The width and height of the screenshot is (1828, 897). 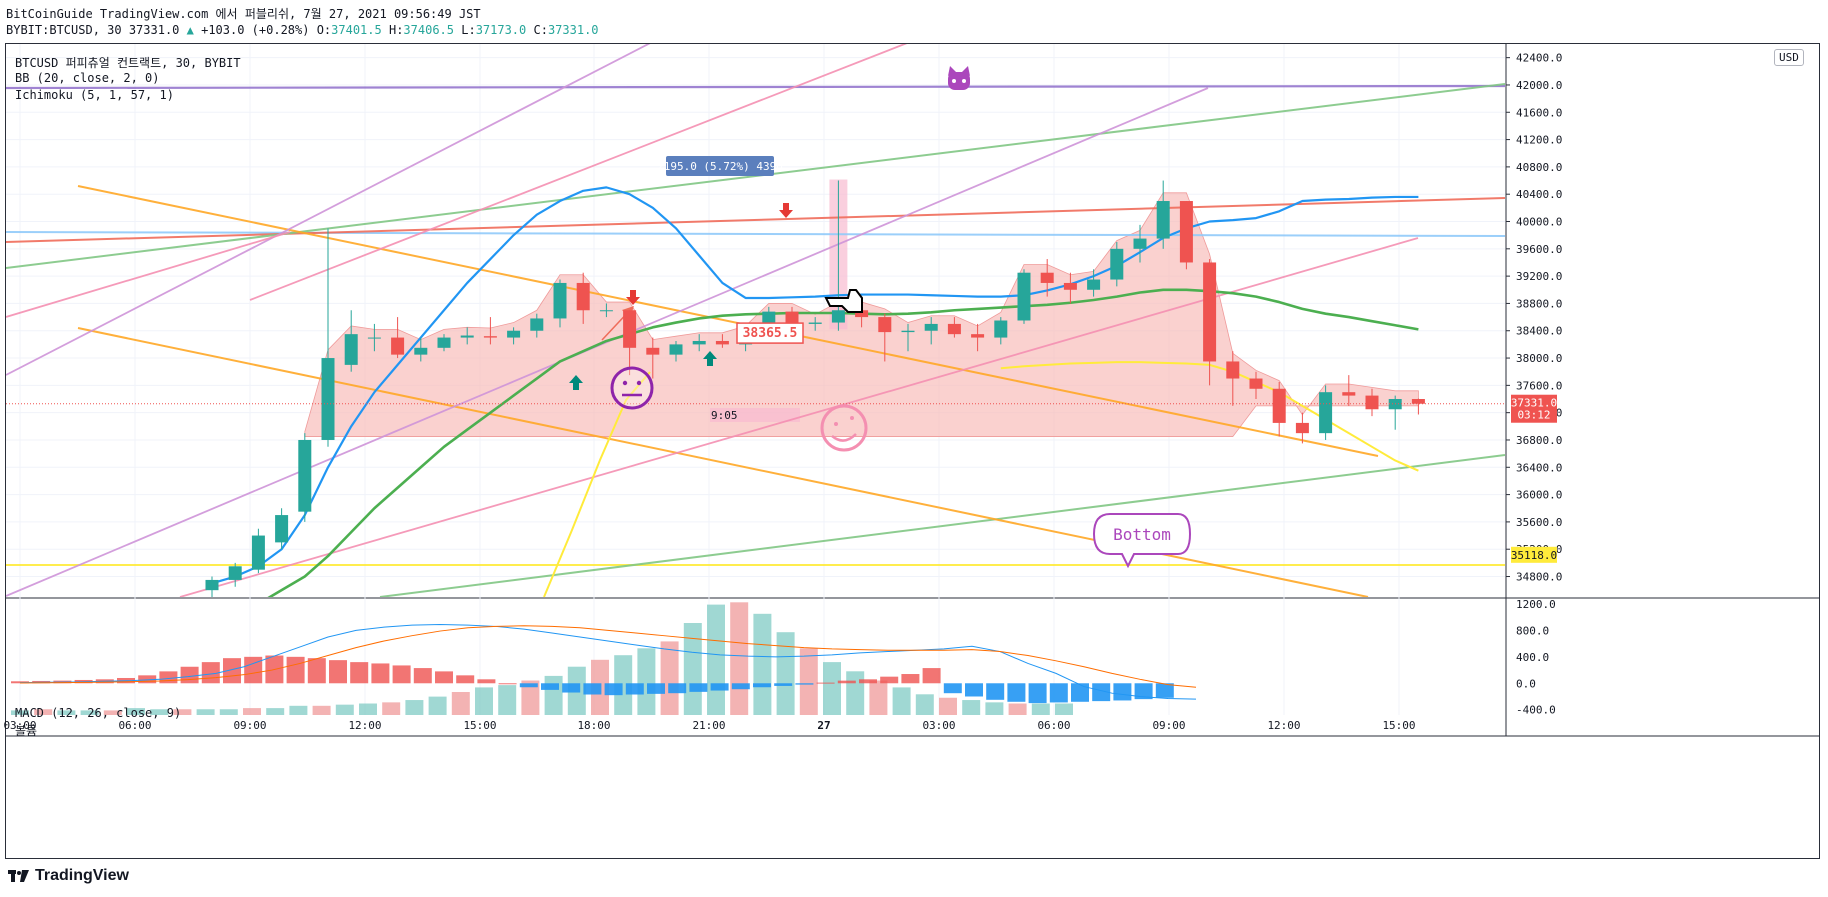 What do you see at coordinates (770, 333) in the screenshot?
I see `price-callout: 38365.5` at bounding box center [770, 333].